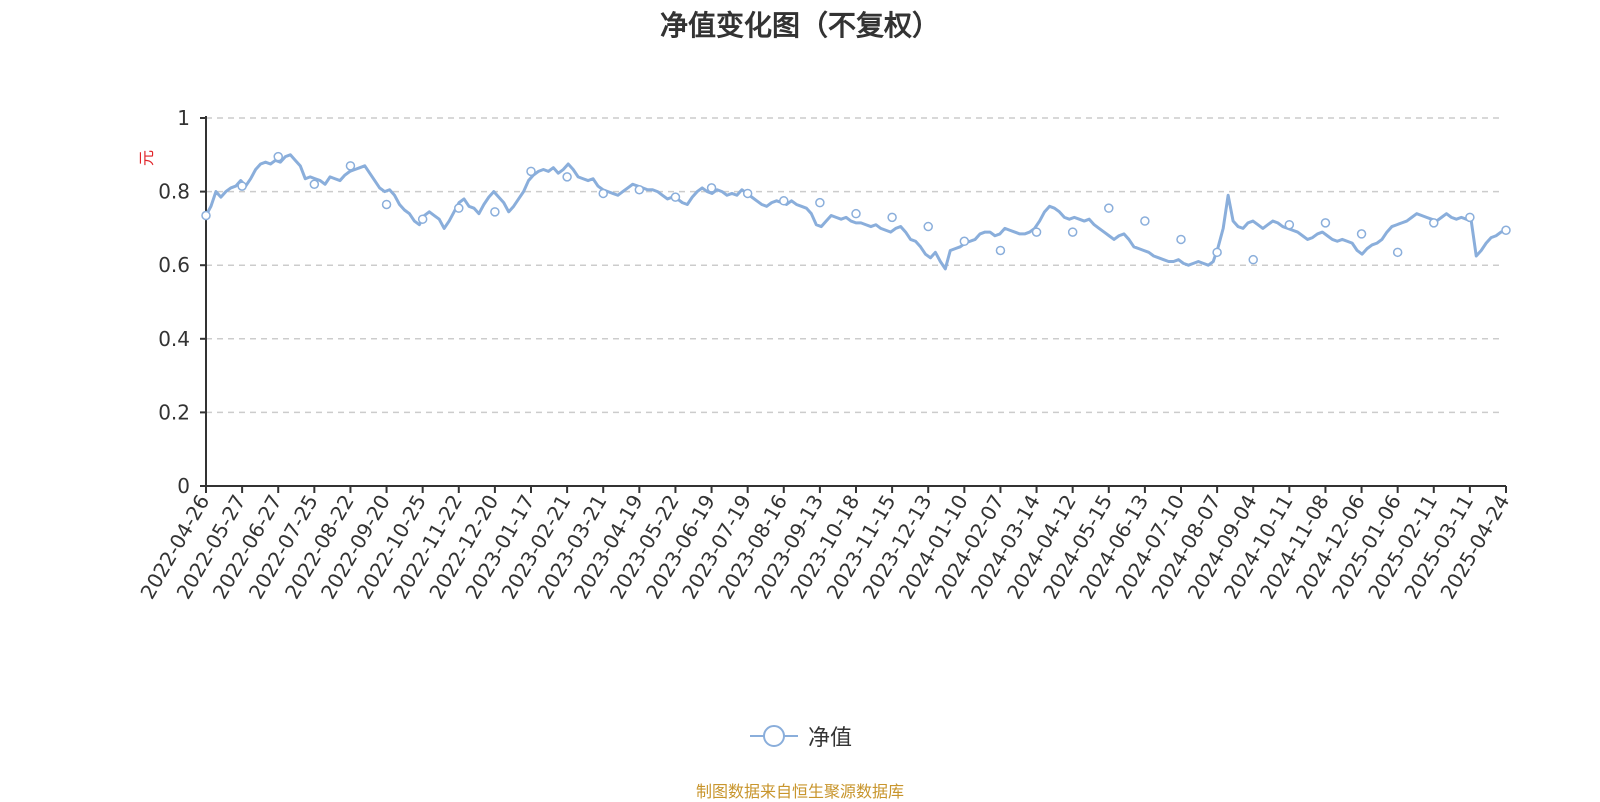 The height and width of the screenshot is (802, 1600). What do you see at coordinates (146, 158) in the screenshot?
I see `y-axis-label: 元` at bounding box center [146, 158].